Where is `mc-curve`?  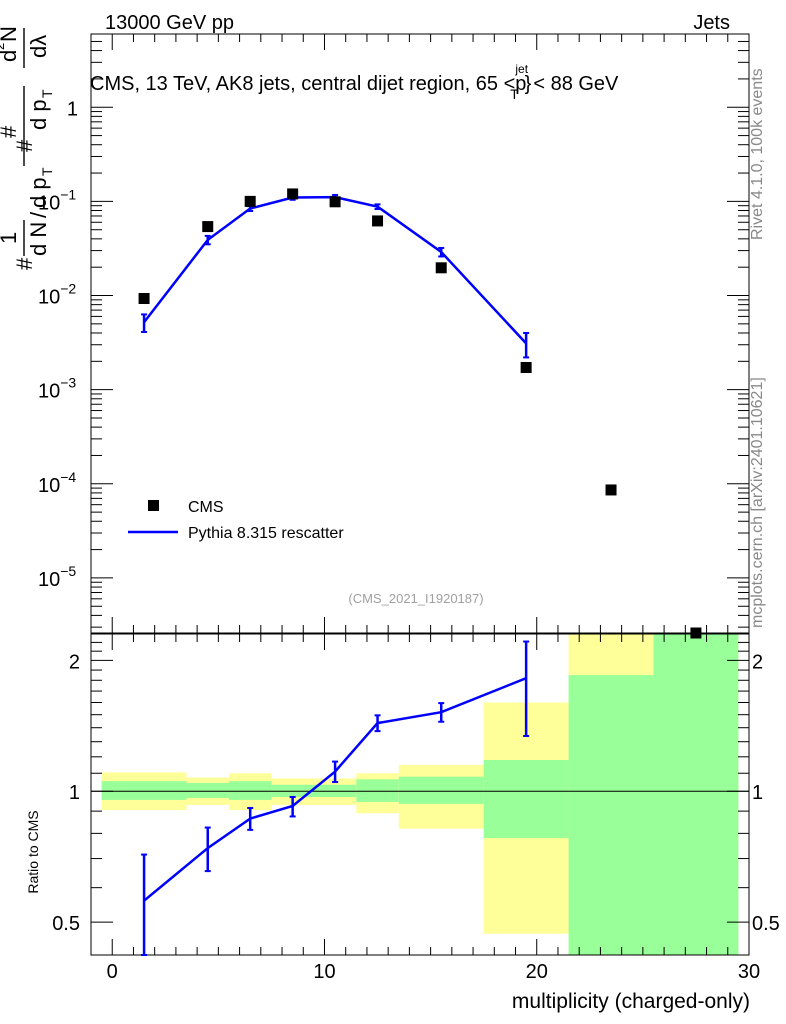 mc-curve is located at coordinates (335, 270).